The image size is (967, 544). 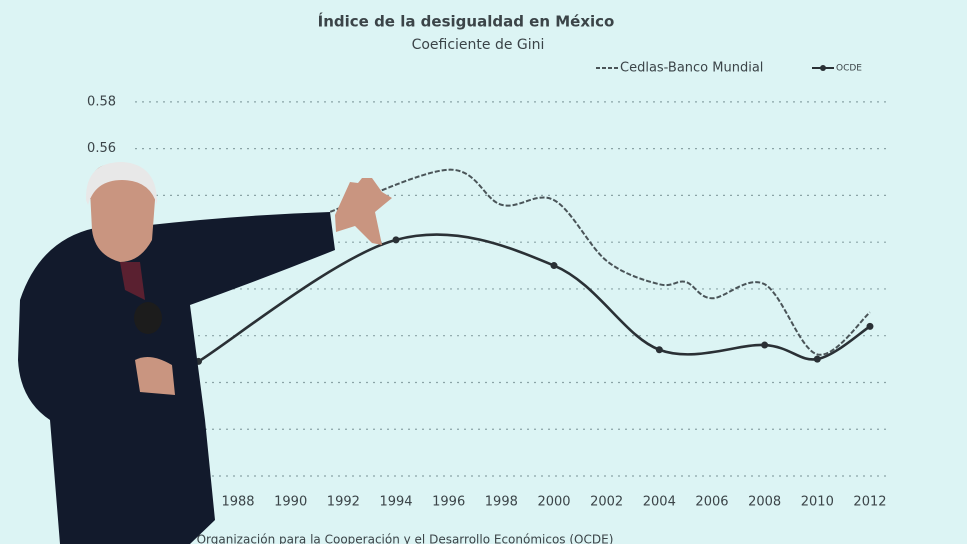 I want to click on person-face, so click(x=122, y=213).